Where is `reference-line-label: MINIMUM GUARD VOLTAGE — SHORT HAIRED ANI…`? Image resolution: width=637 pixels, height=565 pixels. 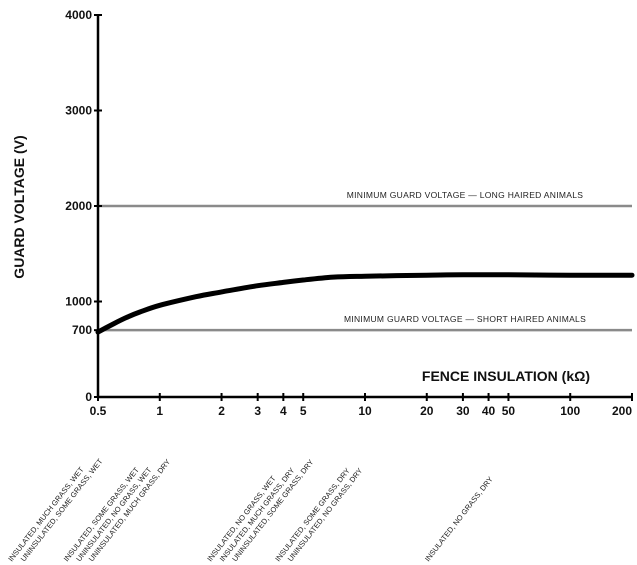 reference-line-label: MINIMUM GUARD VOLTAGE — SHORT HAIRED ANI… is located at coordinates (465, 319).